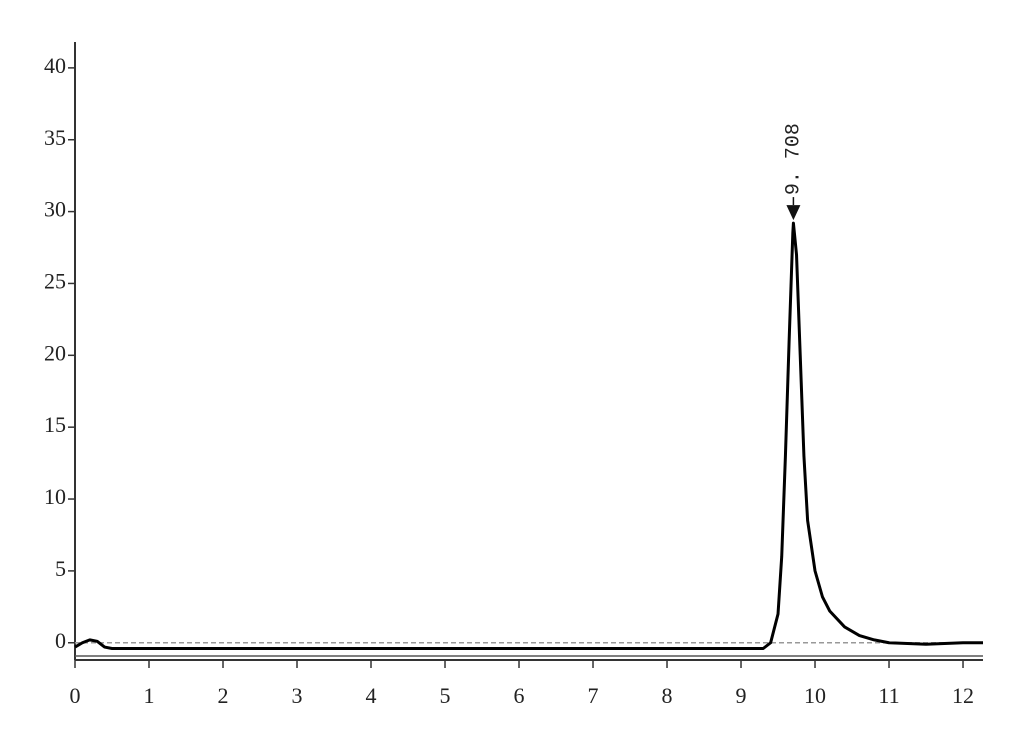 The width and height of the screenshot is (1030, 755). Describe the element at coordinates (55, 424) in the screenshot. I see `y-tick-label: 15` at that location.